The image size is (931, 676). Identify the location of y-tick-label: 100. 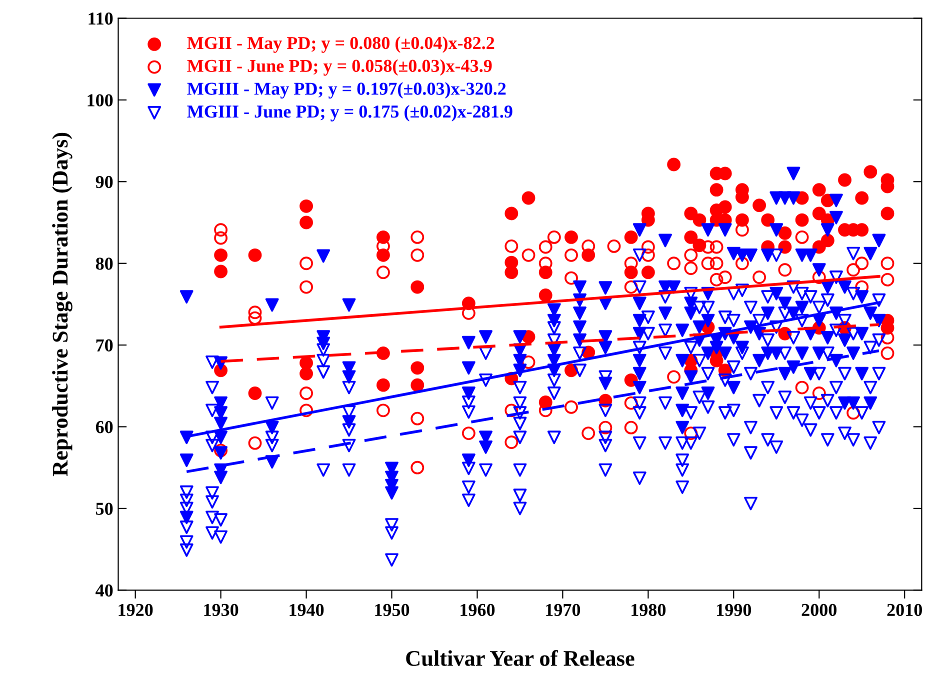
(100, 100).